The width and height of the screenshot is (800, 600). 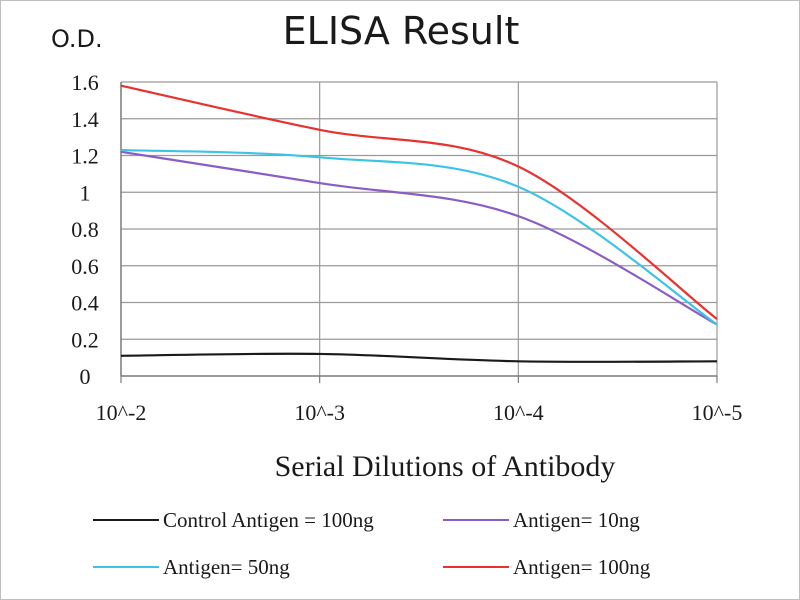 What do you see at coordinates (226, 567) in the screenshot?
I see `legend-label-3: Antigen= 50ng` at bounding box center [226, 567].